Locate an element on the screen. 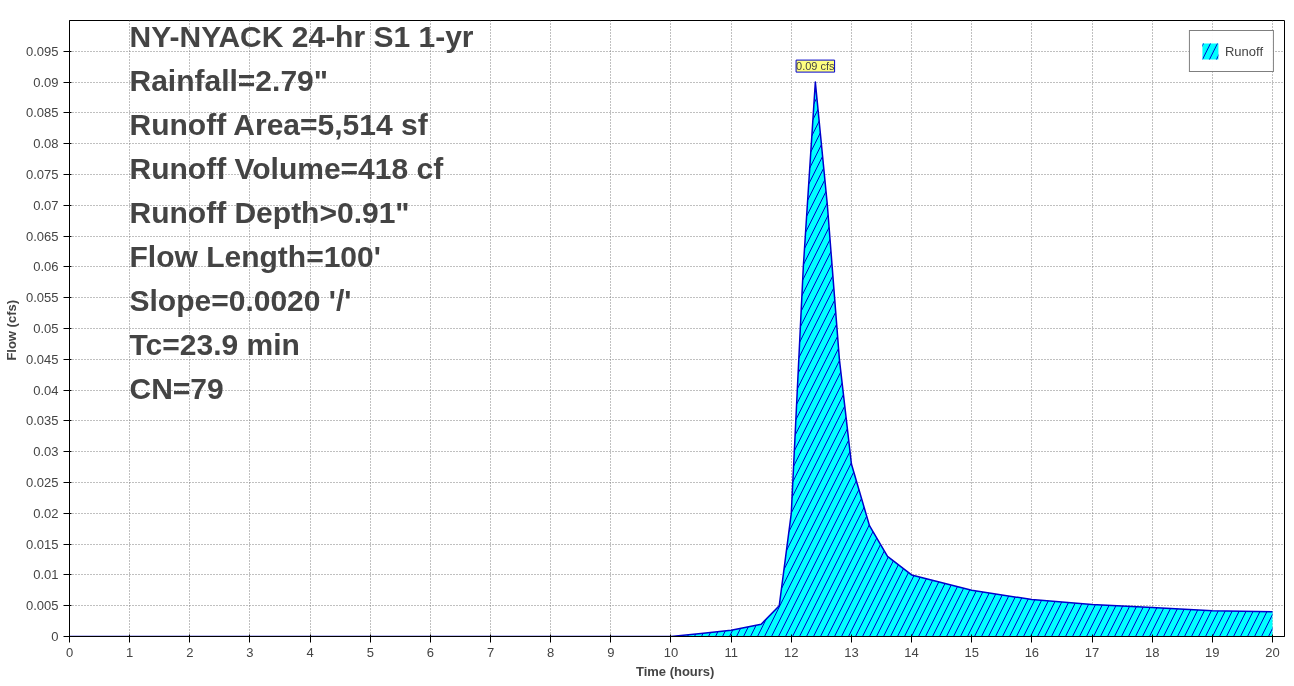 The width and height of the screenshot is (1294, 686). y-tick-label: 0.055 is located at coordinates (42, 298).